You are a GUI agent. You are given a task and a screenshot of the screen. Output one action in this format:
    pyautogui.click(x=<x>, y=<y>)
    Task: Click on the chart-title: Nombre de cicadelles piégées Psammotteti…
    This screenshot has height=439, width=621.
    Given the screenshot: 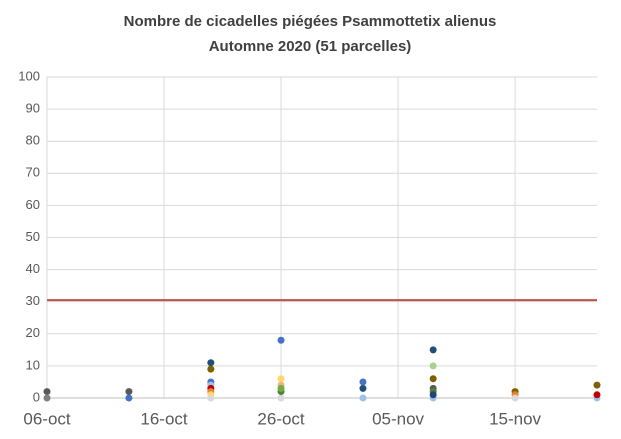 What is the action you would take?
    pyautogui.click(x=310, y=21)
    